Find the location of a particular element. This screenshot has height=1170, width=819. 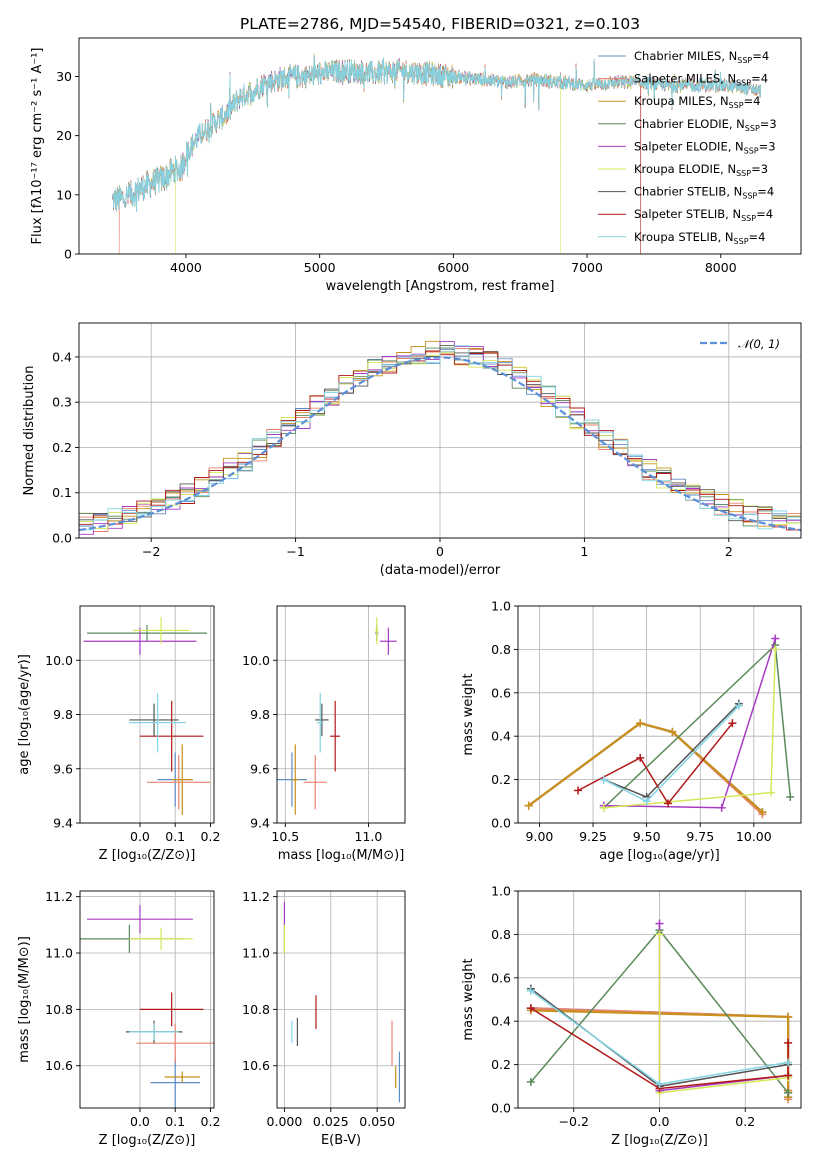

y-tick-label: 9.6 is located at coordinates (260, 768).